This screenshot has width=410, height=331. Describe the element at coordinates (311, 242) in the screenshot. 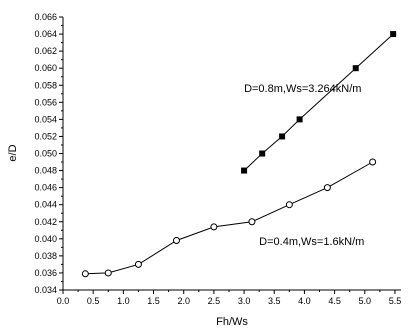

I see `annotation-label: D=0.4m,Ws=1.6kN/m` at that location.